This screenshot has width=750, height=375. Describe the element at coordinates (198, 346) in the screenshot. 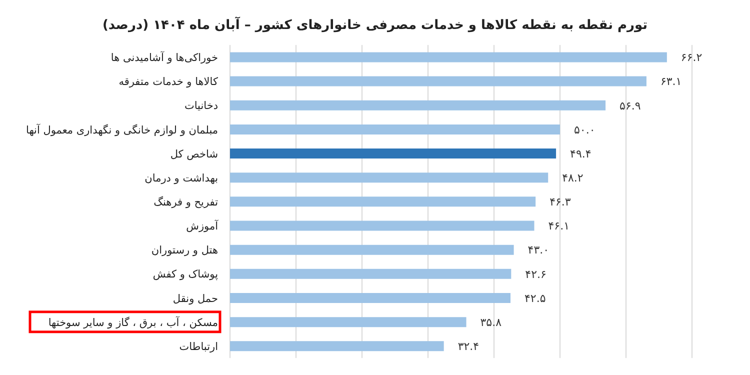

I see `y-tick-label: ارتباطات` at that location.